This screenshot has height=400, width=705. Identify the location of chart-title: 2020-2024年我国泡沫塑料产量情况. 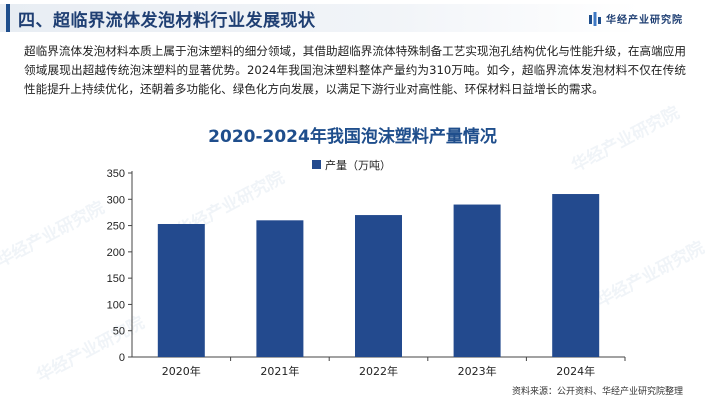
(352, 137).